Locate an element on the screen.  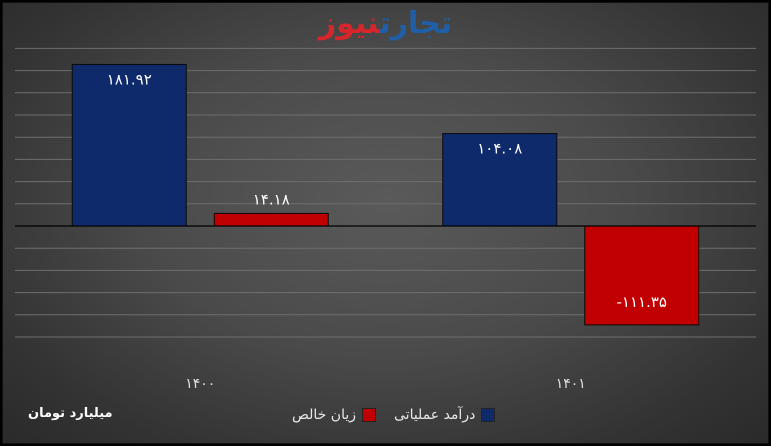
legend-label-net-loss: زیان خالص is located at coordinates (324, 415).